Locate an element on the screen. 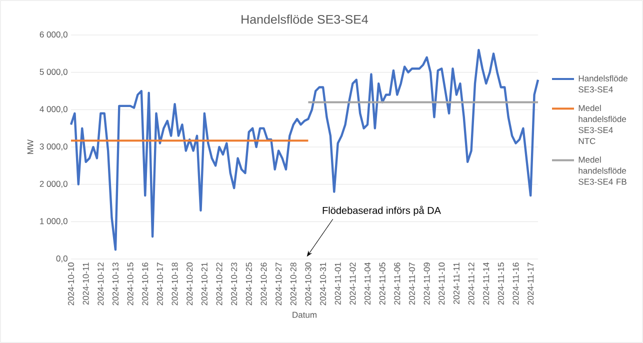  x-tick-label: 2024-10-26 is located at coordinates (263, 284).